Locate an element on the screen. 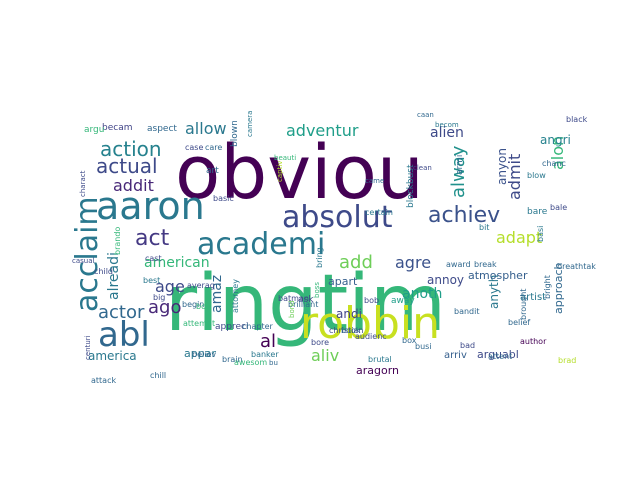 Image resolution: width=640 pixels, height=480 pixels. word-away: away is located at coordinates (403, 301).